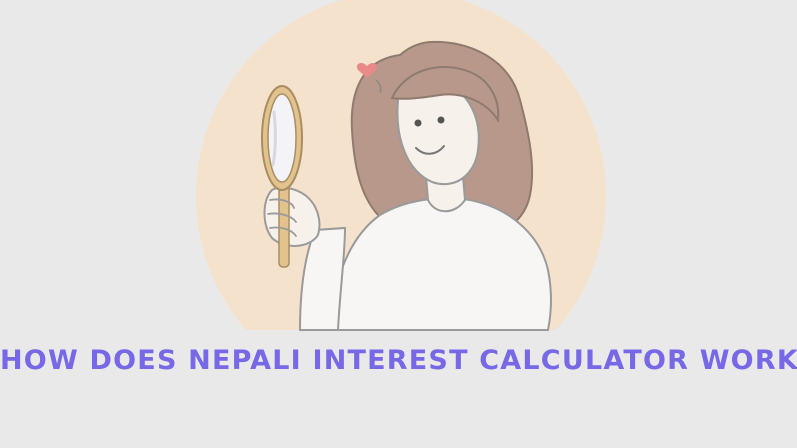 This screenshot has width=797, height=448. I want to click on hand-mirror-icon, so click(282, 176).